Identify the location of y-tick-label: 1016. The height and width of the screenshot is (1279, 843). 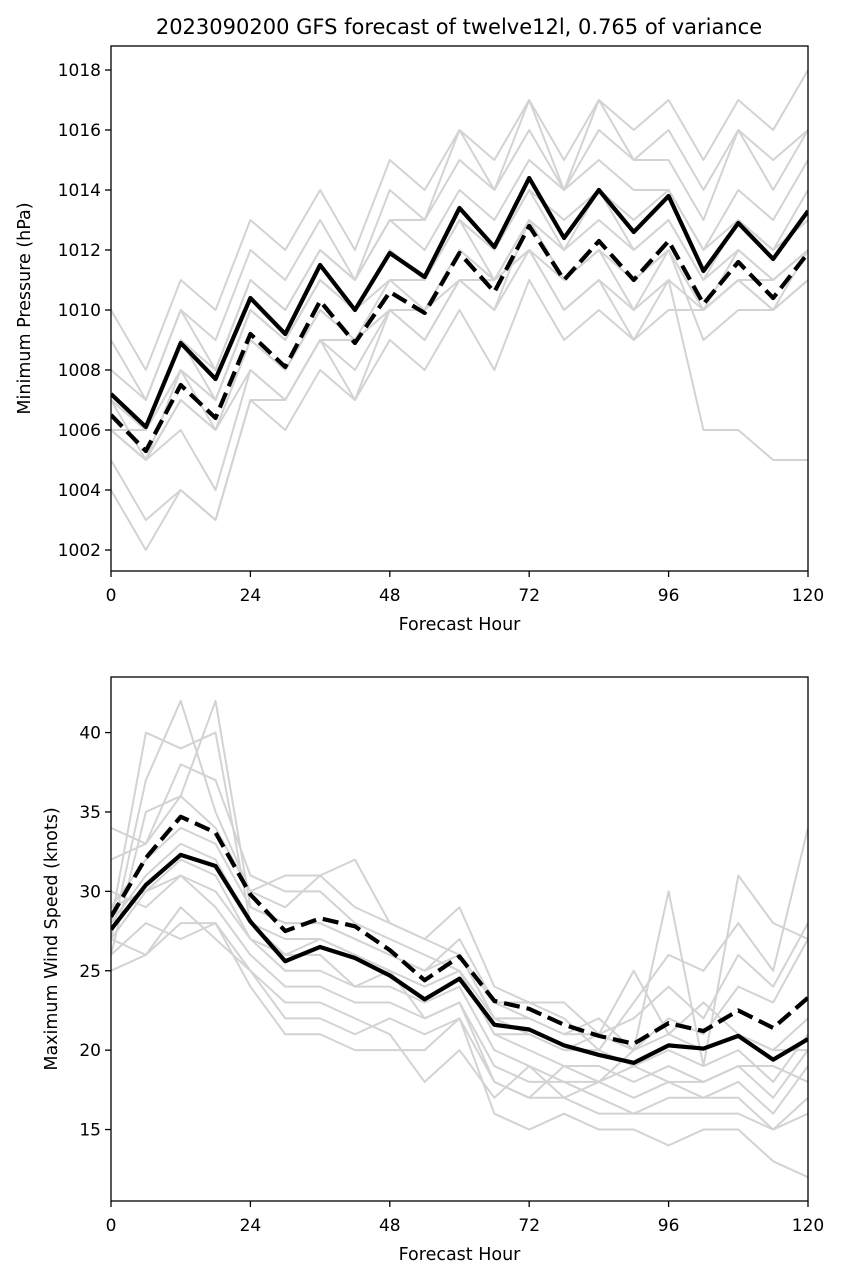
(79, 131).